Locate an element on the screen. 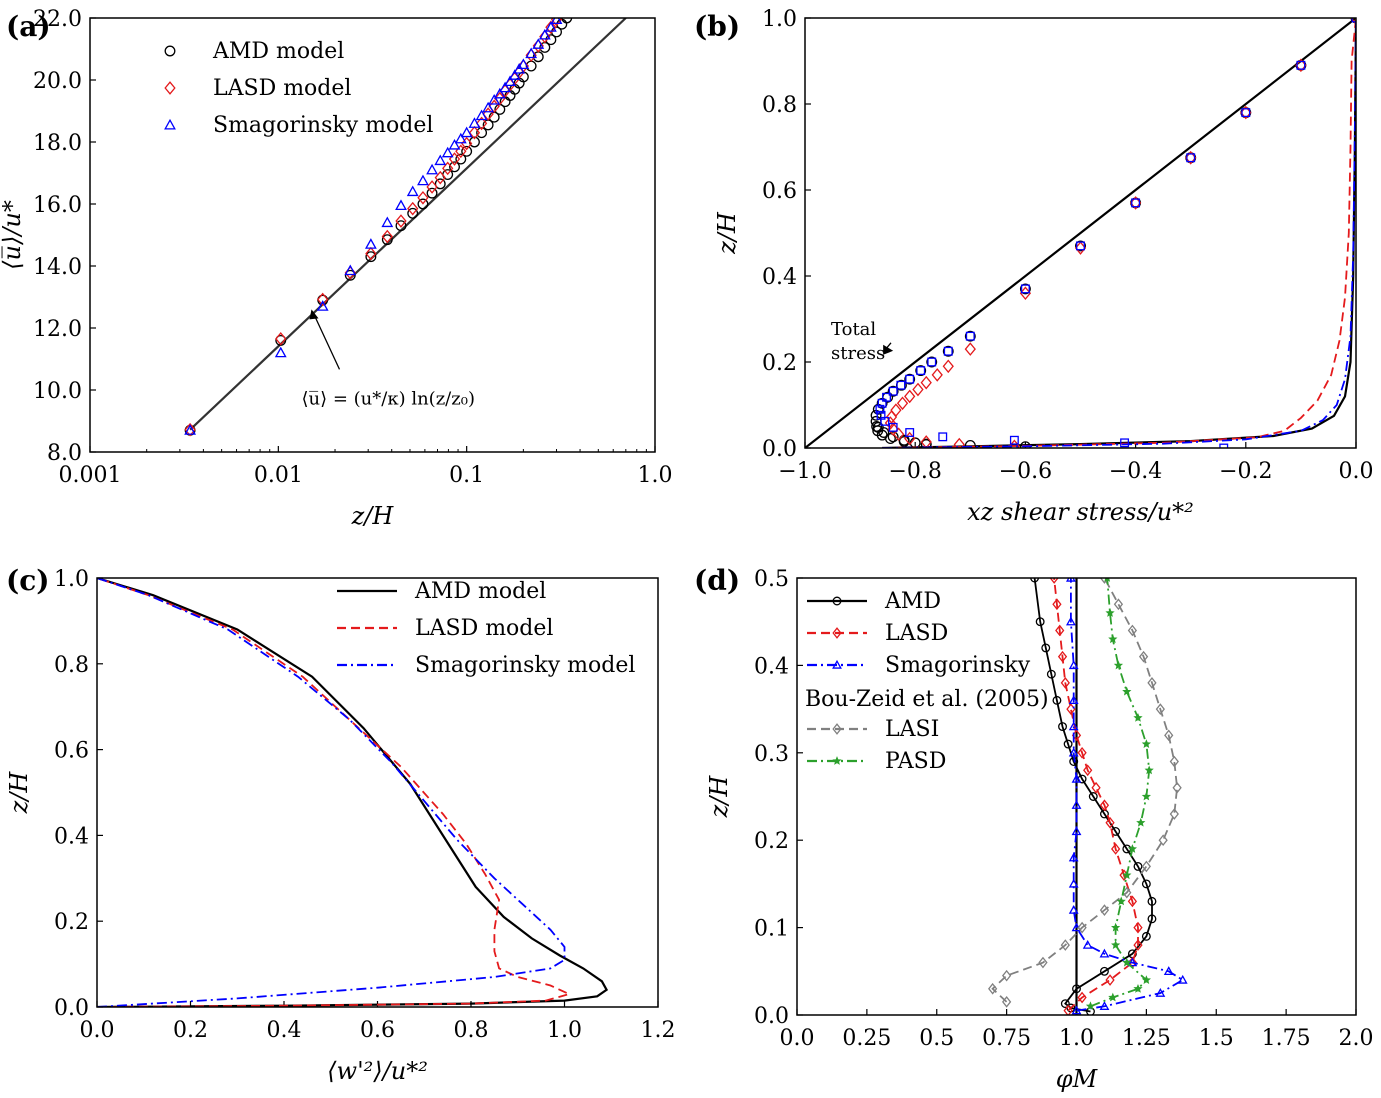 The image size is (1381, 1098). x-axis-label: φM is located at coordinates (1077, 1079).